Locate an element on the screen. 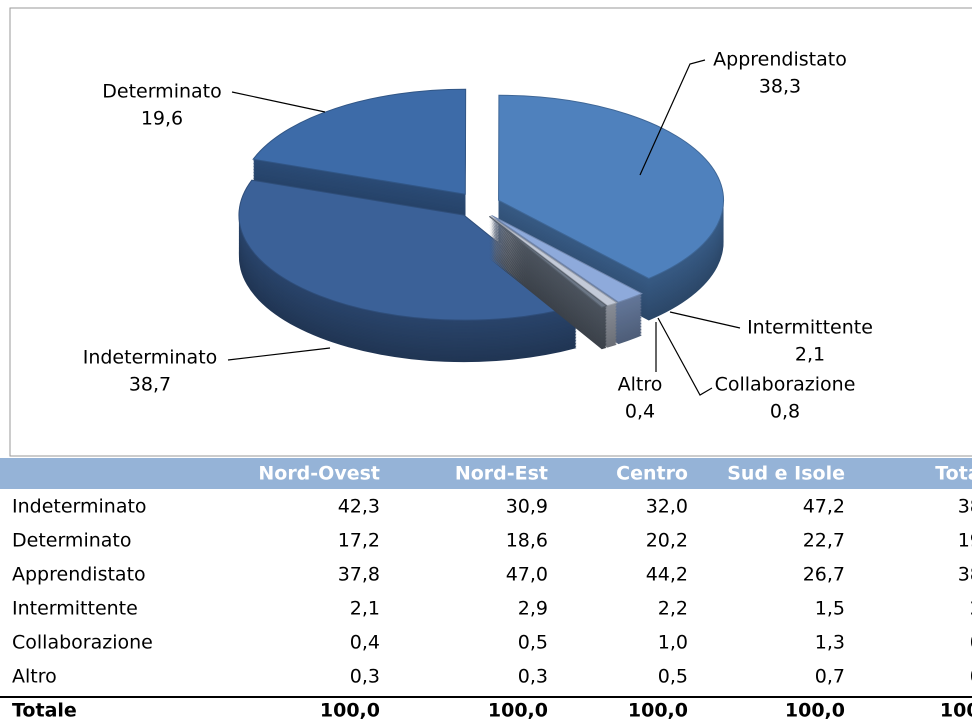  column-header: Sud e Isole is located at coordinates (786, 474).